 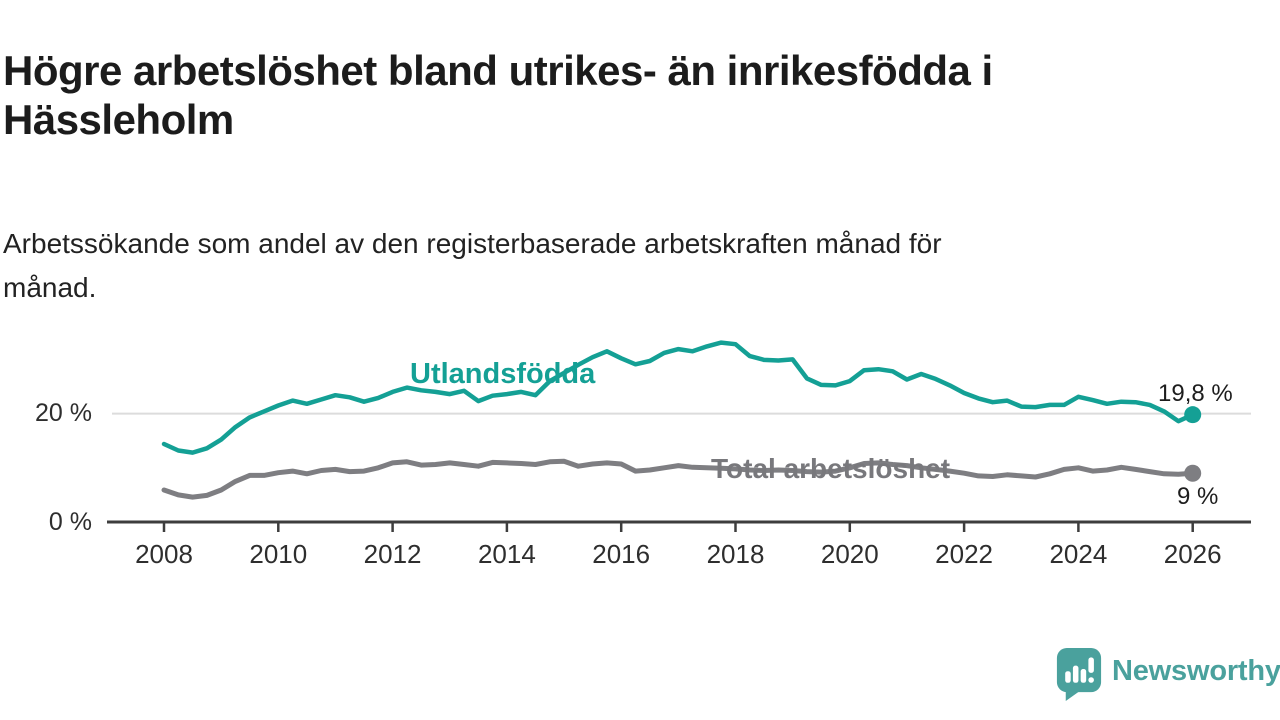 What do you see at coordinates (678, 479) in the screenshot?
I see `chart-line-total-arbetsloshet` at bounding box center [678, 479].